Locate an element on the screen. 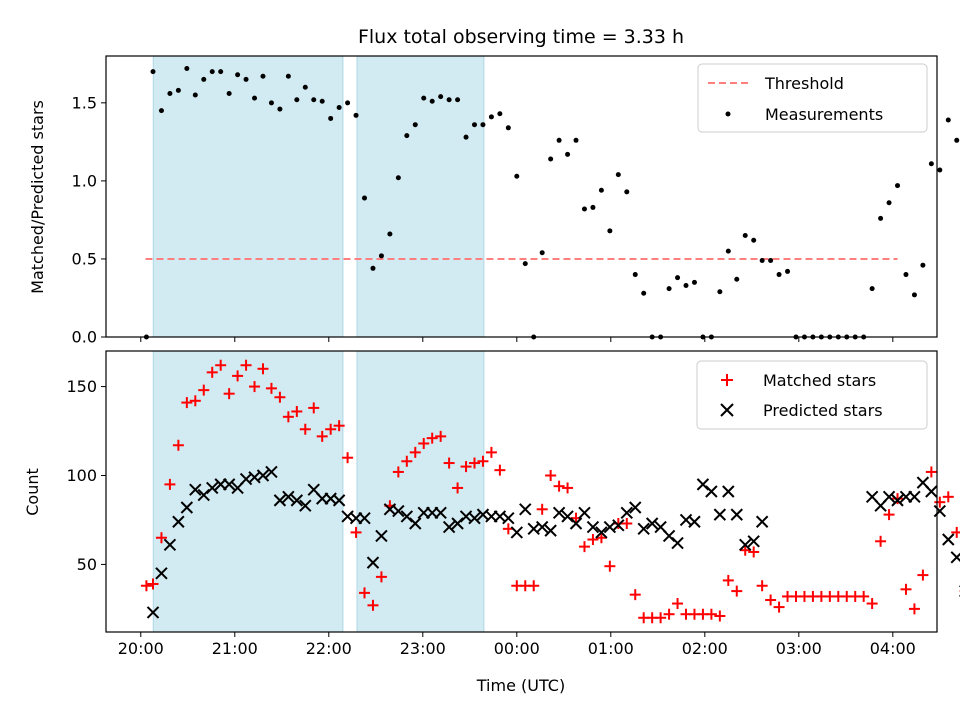  legend-predicted: Predicted stars is located at coordinates (823, 410).